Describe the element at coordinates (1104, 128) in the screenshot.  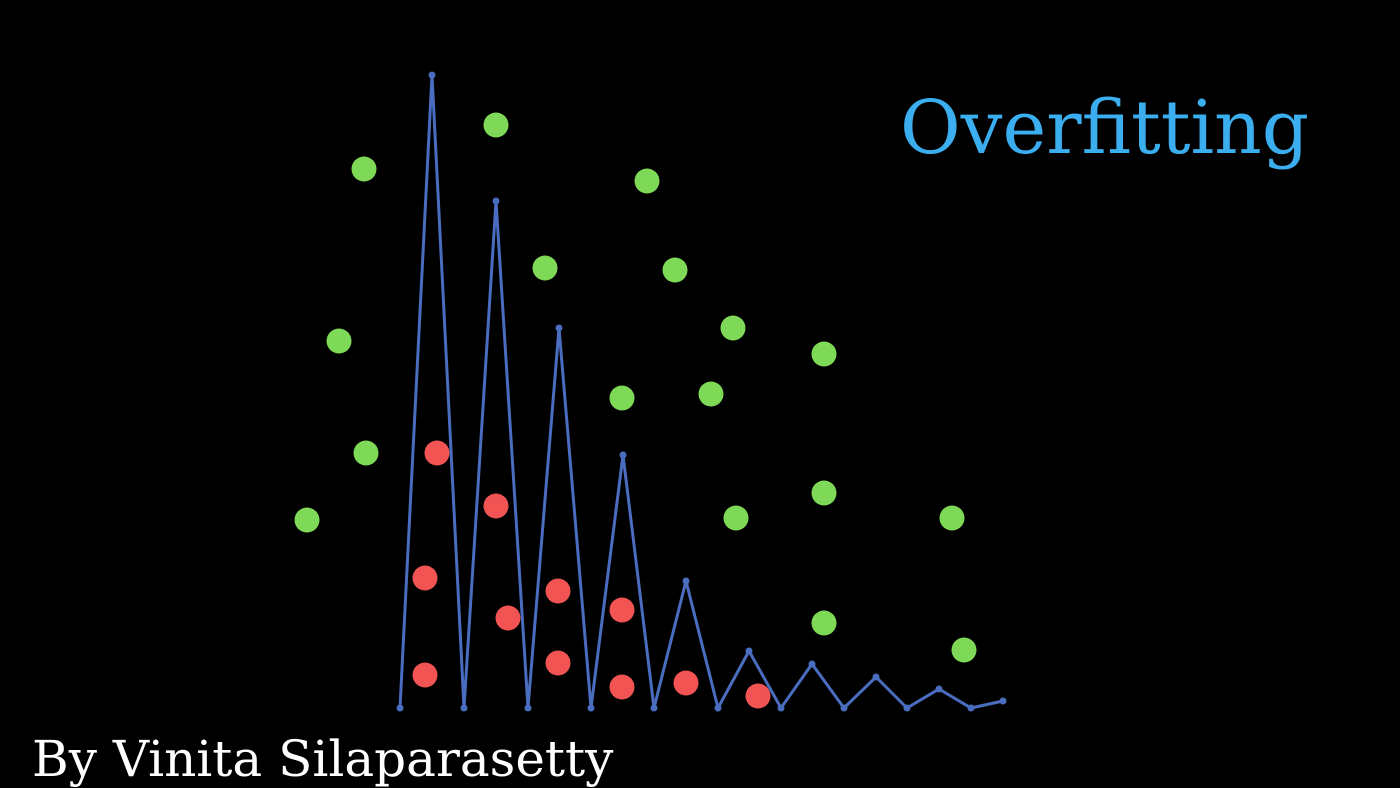
I see `diagram-title: Overfitting` at that location.